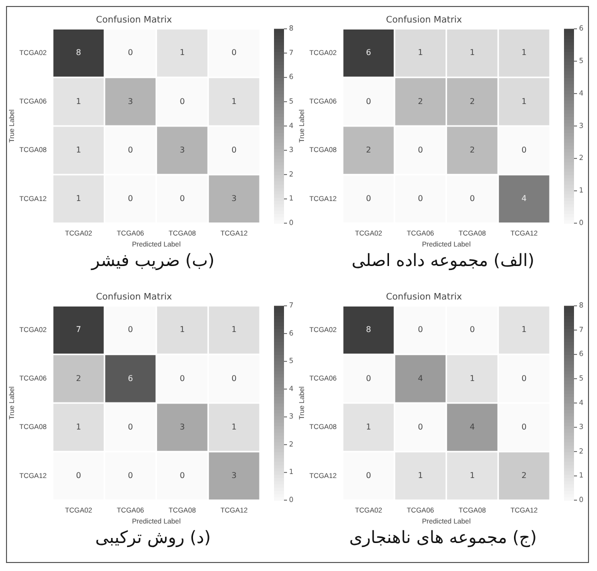 The width and height of the screenshot is (597, 571). I want to click on text: (ب) ضریب فیشر, so click(153, 261).